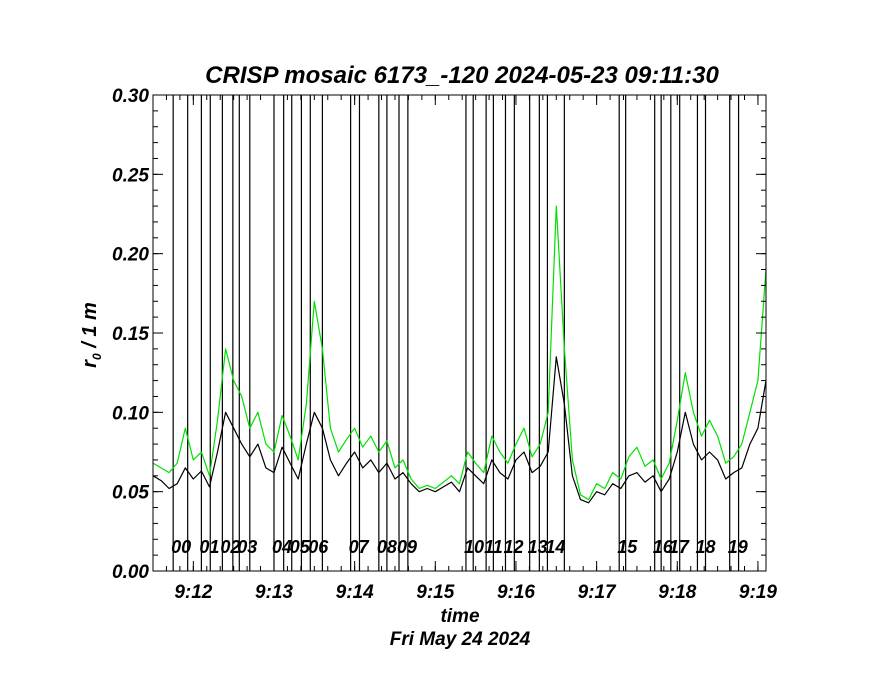  What do you see at coordinates (474, 547) in the screenshot?
I see `marker-label-10: 10` at bounding box center [474, 547].